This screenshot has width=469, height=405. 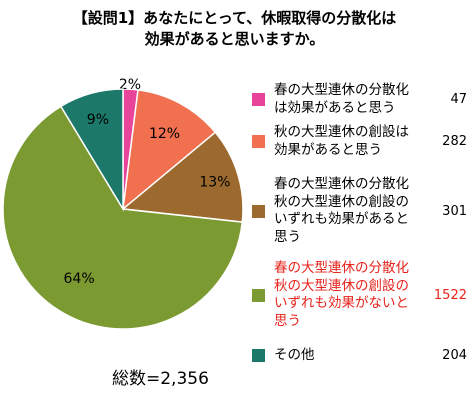 I want to click on legend-label: その他, so click(x=294, y=355).